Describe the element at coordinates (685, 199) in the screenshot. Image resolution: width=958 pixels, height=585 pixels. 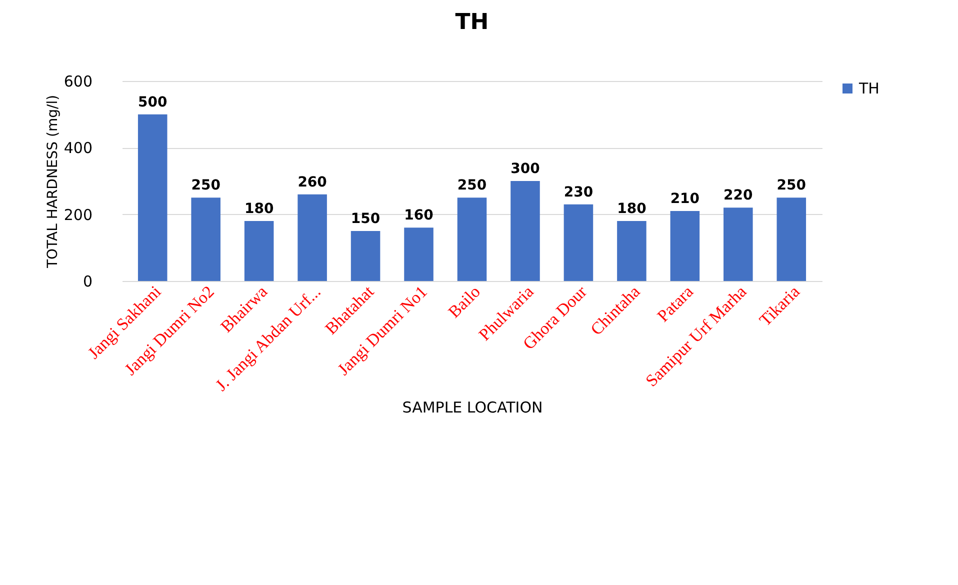
I see `data-label: 210` at that location.